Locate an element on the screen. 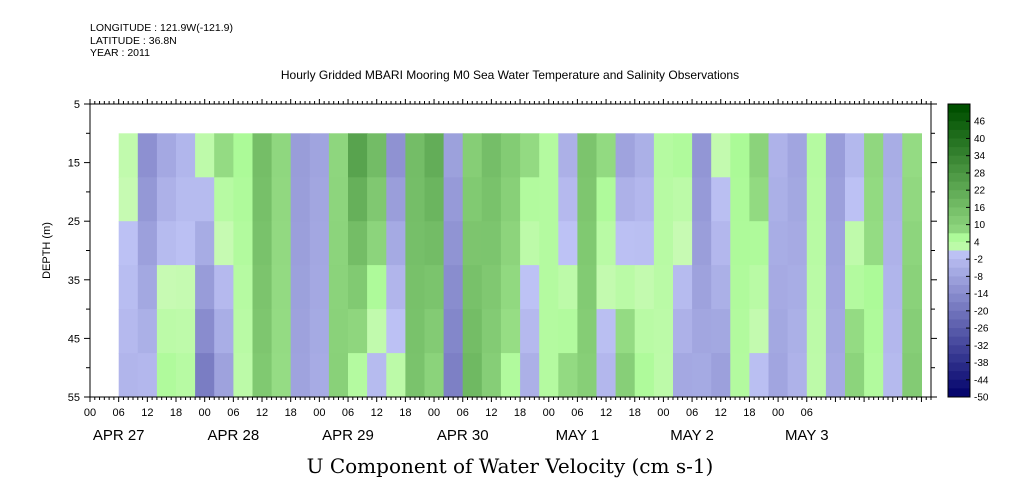  colorbar-label: -26 is located at coordinates (981, 329).